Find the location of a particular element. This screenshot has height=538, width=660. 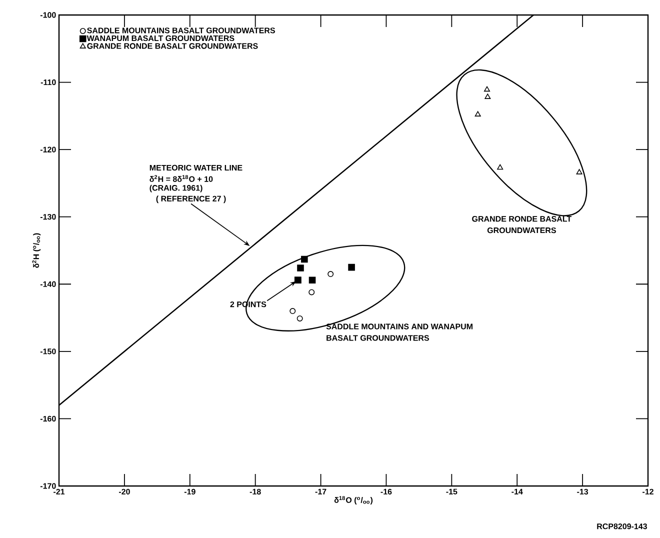

x-tick-label: -15 is located at coordinates (452, 491).